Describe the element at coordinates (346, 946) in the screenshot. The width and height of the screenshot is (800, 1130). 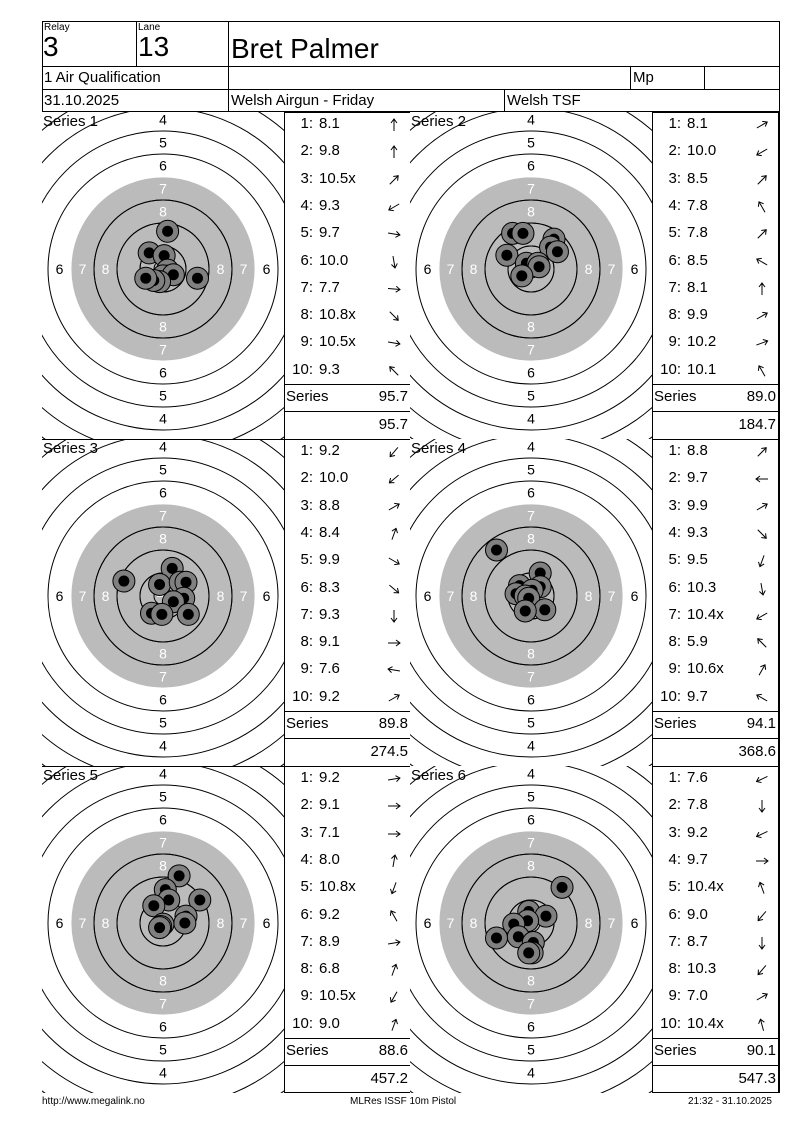
I see `shot-row: 7: 8.9` at that location.